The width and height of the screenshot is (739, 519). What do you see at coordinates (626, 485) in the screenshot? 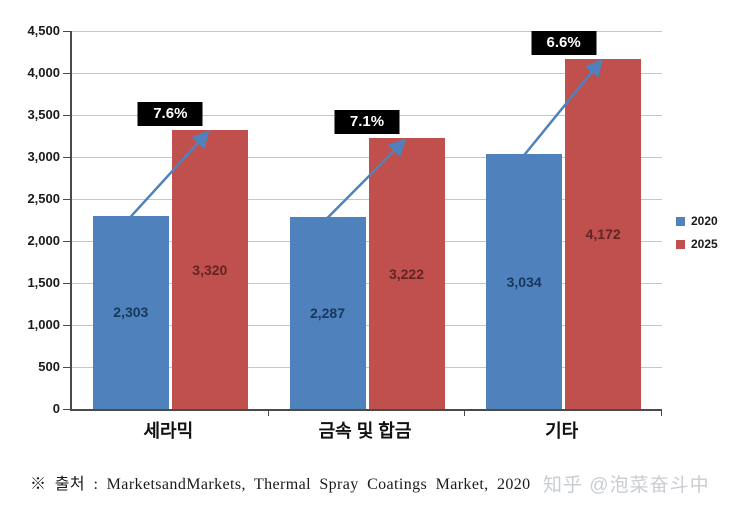
I see `watermark-text: 知乎 @泡菜奋斗中` at bounding box center [626, 485].